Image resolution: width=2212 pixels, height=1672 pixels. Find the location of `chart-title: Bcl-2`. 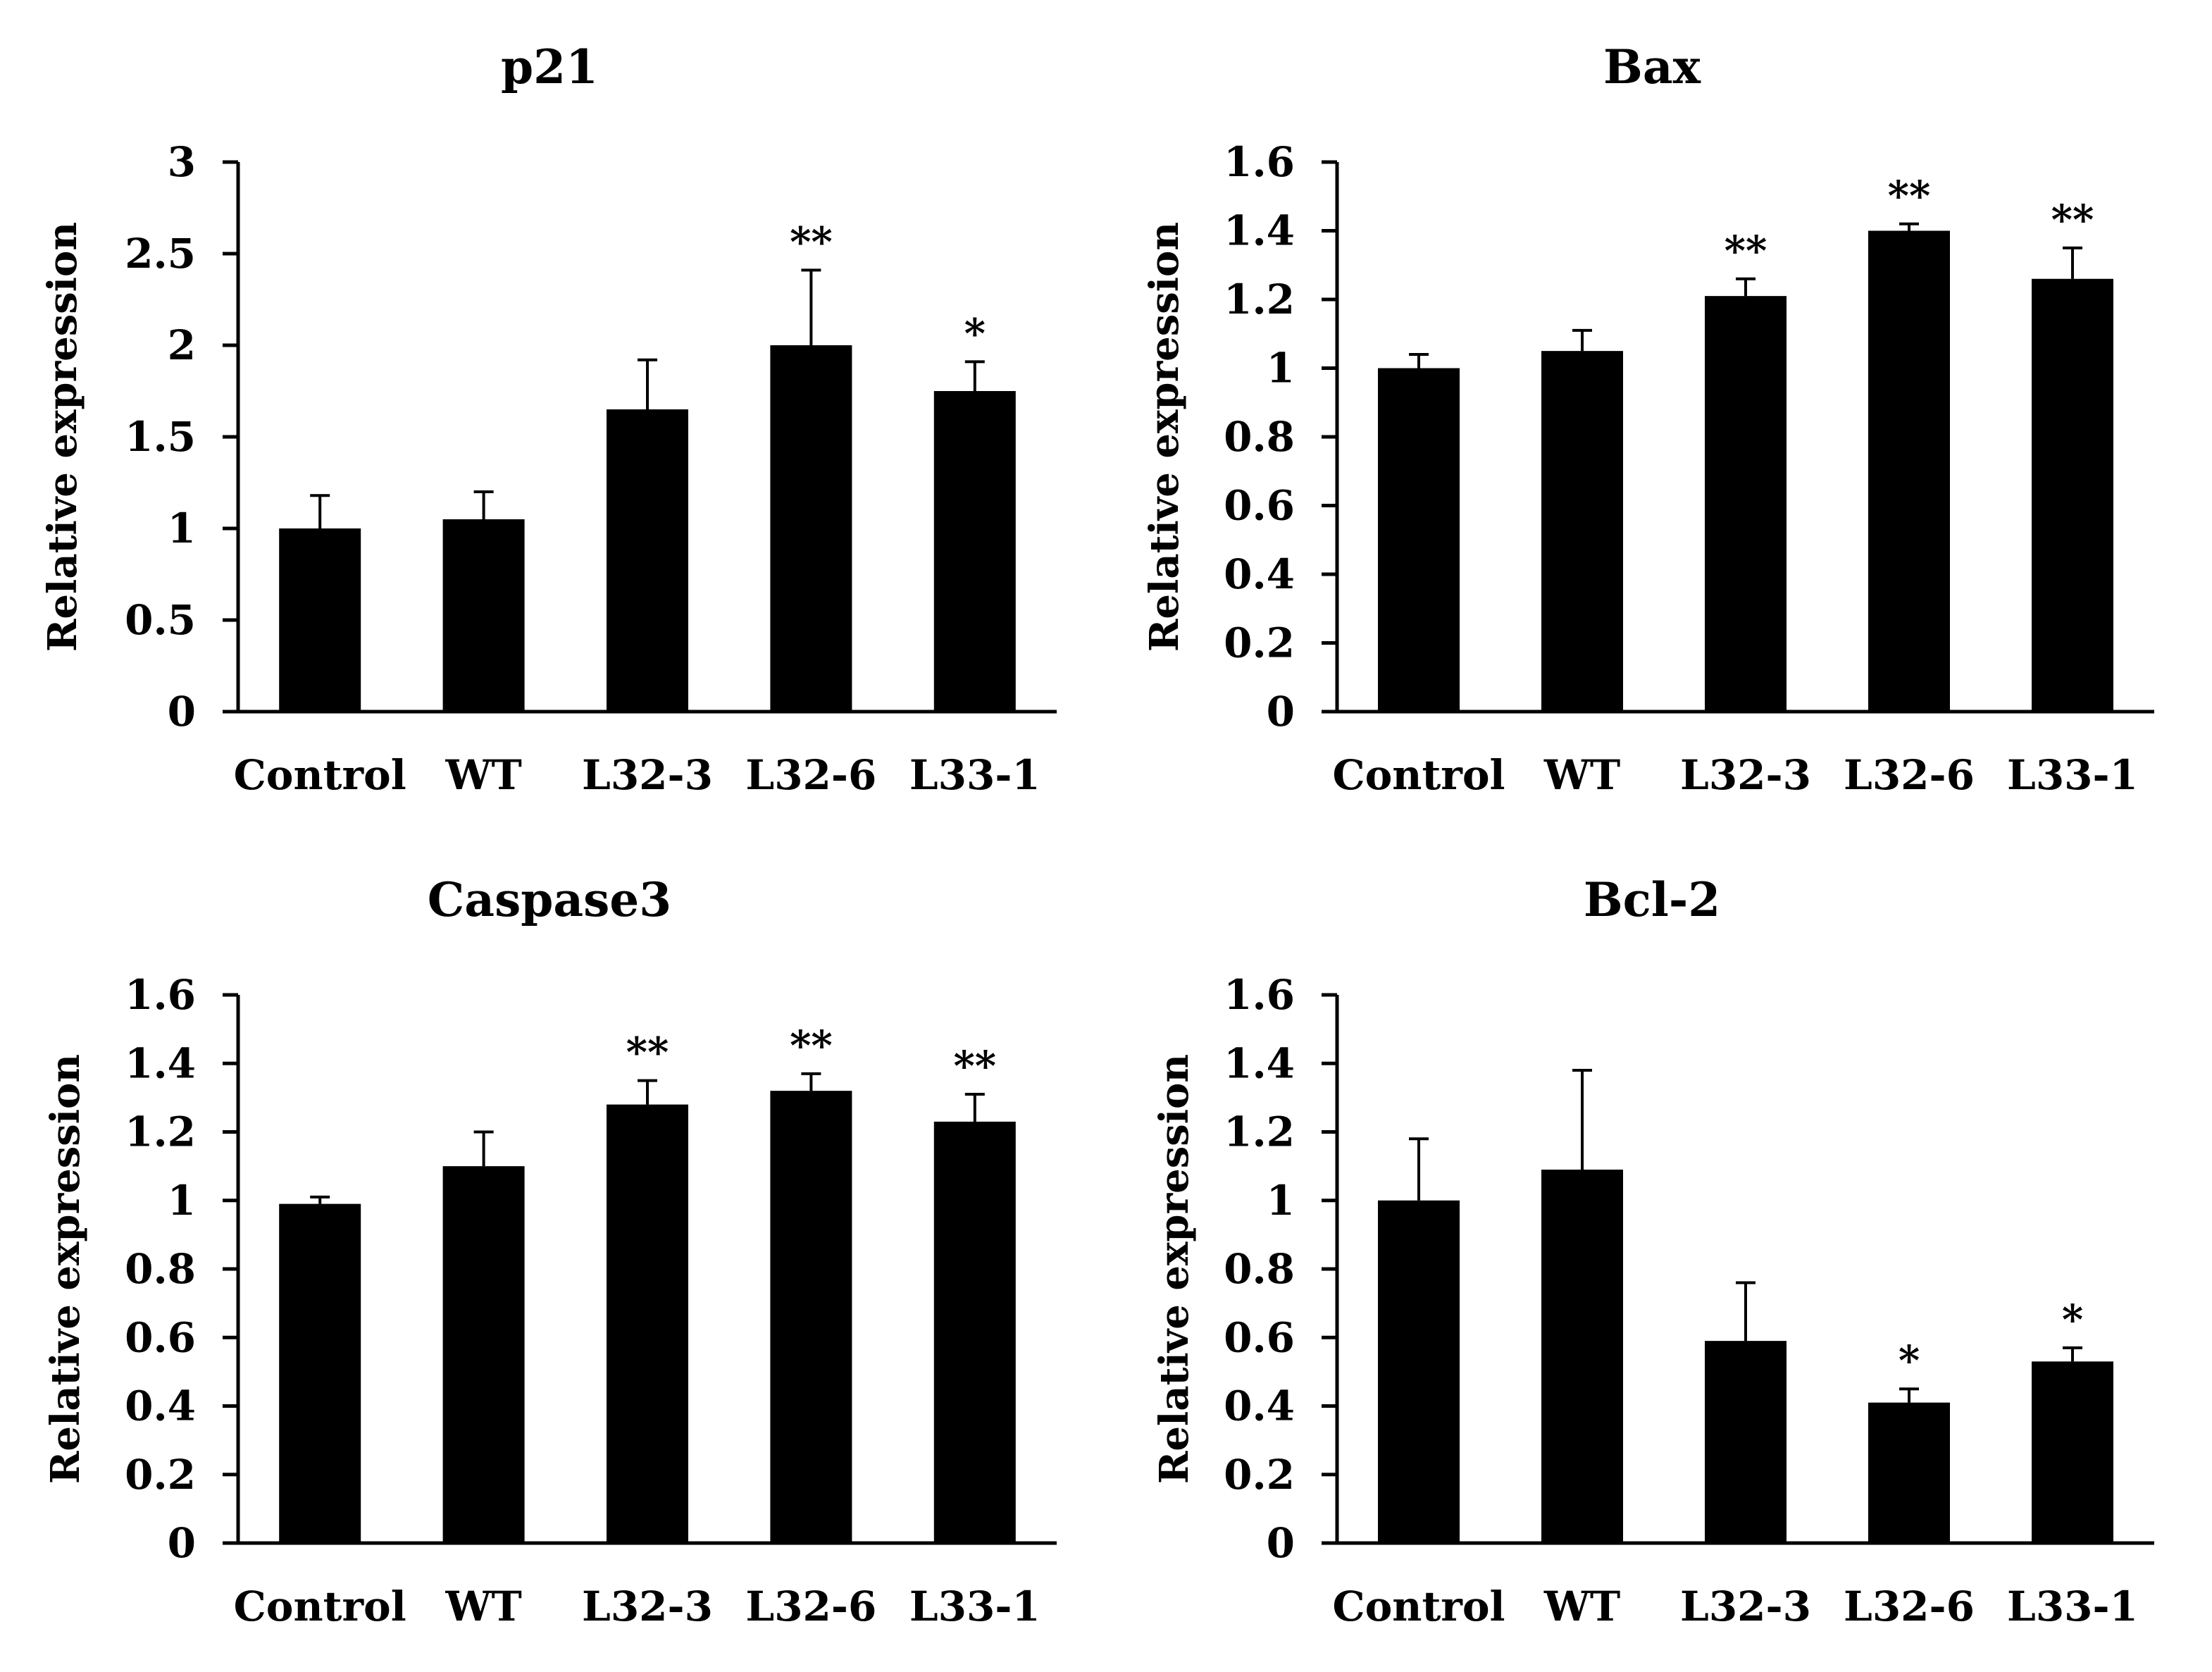

chart-title: Bcl-2 is located at coordinates (1652, 899).